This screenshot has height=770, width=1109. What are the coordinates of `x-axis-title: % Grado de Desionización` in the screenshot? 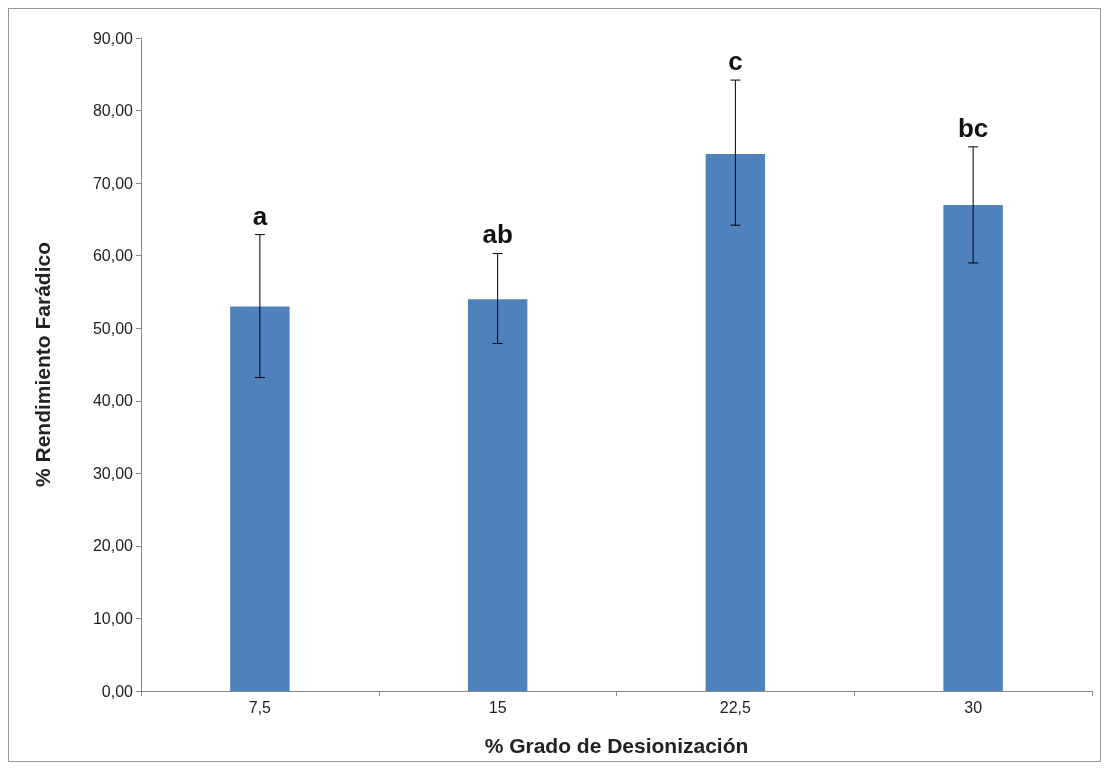 It's located at (616, 745).